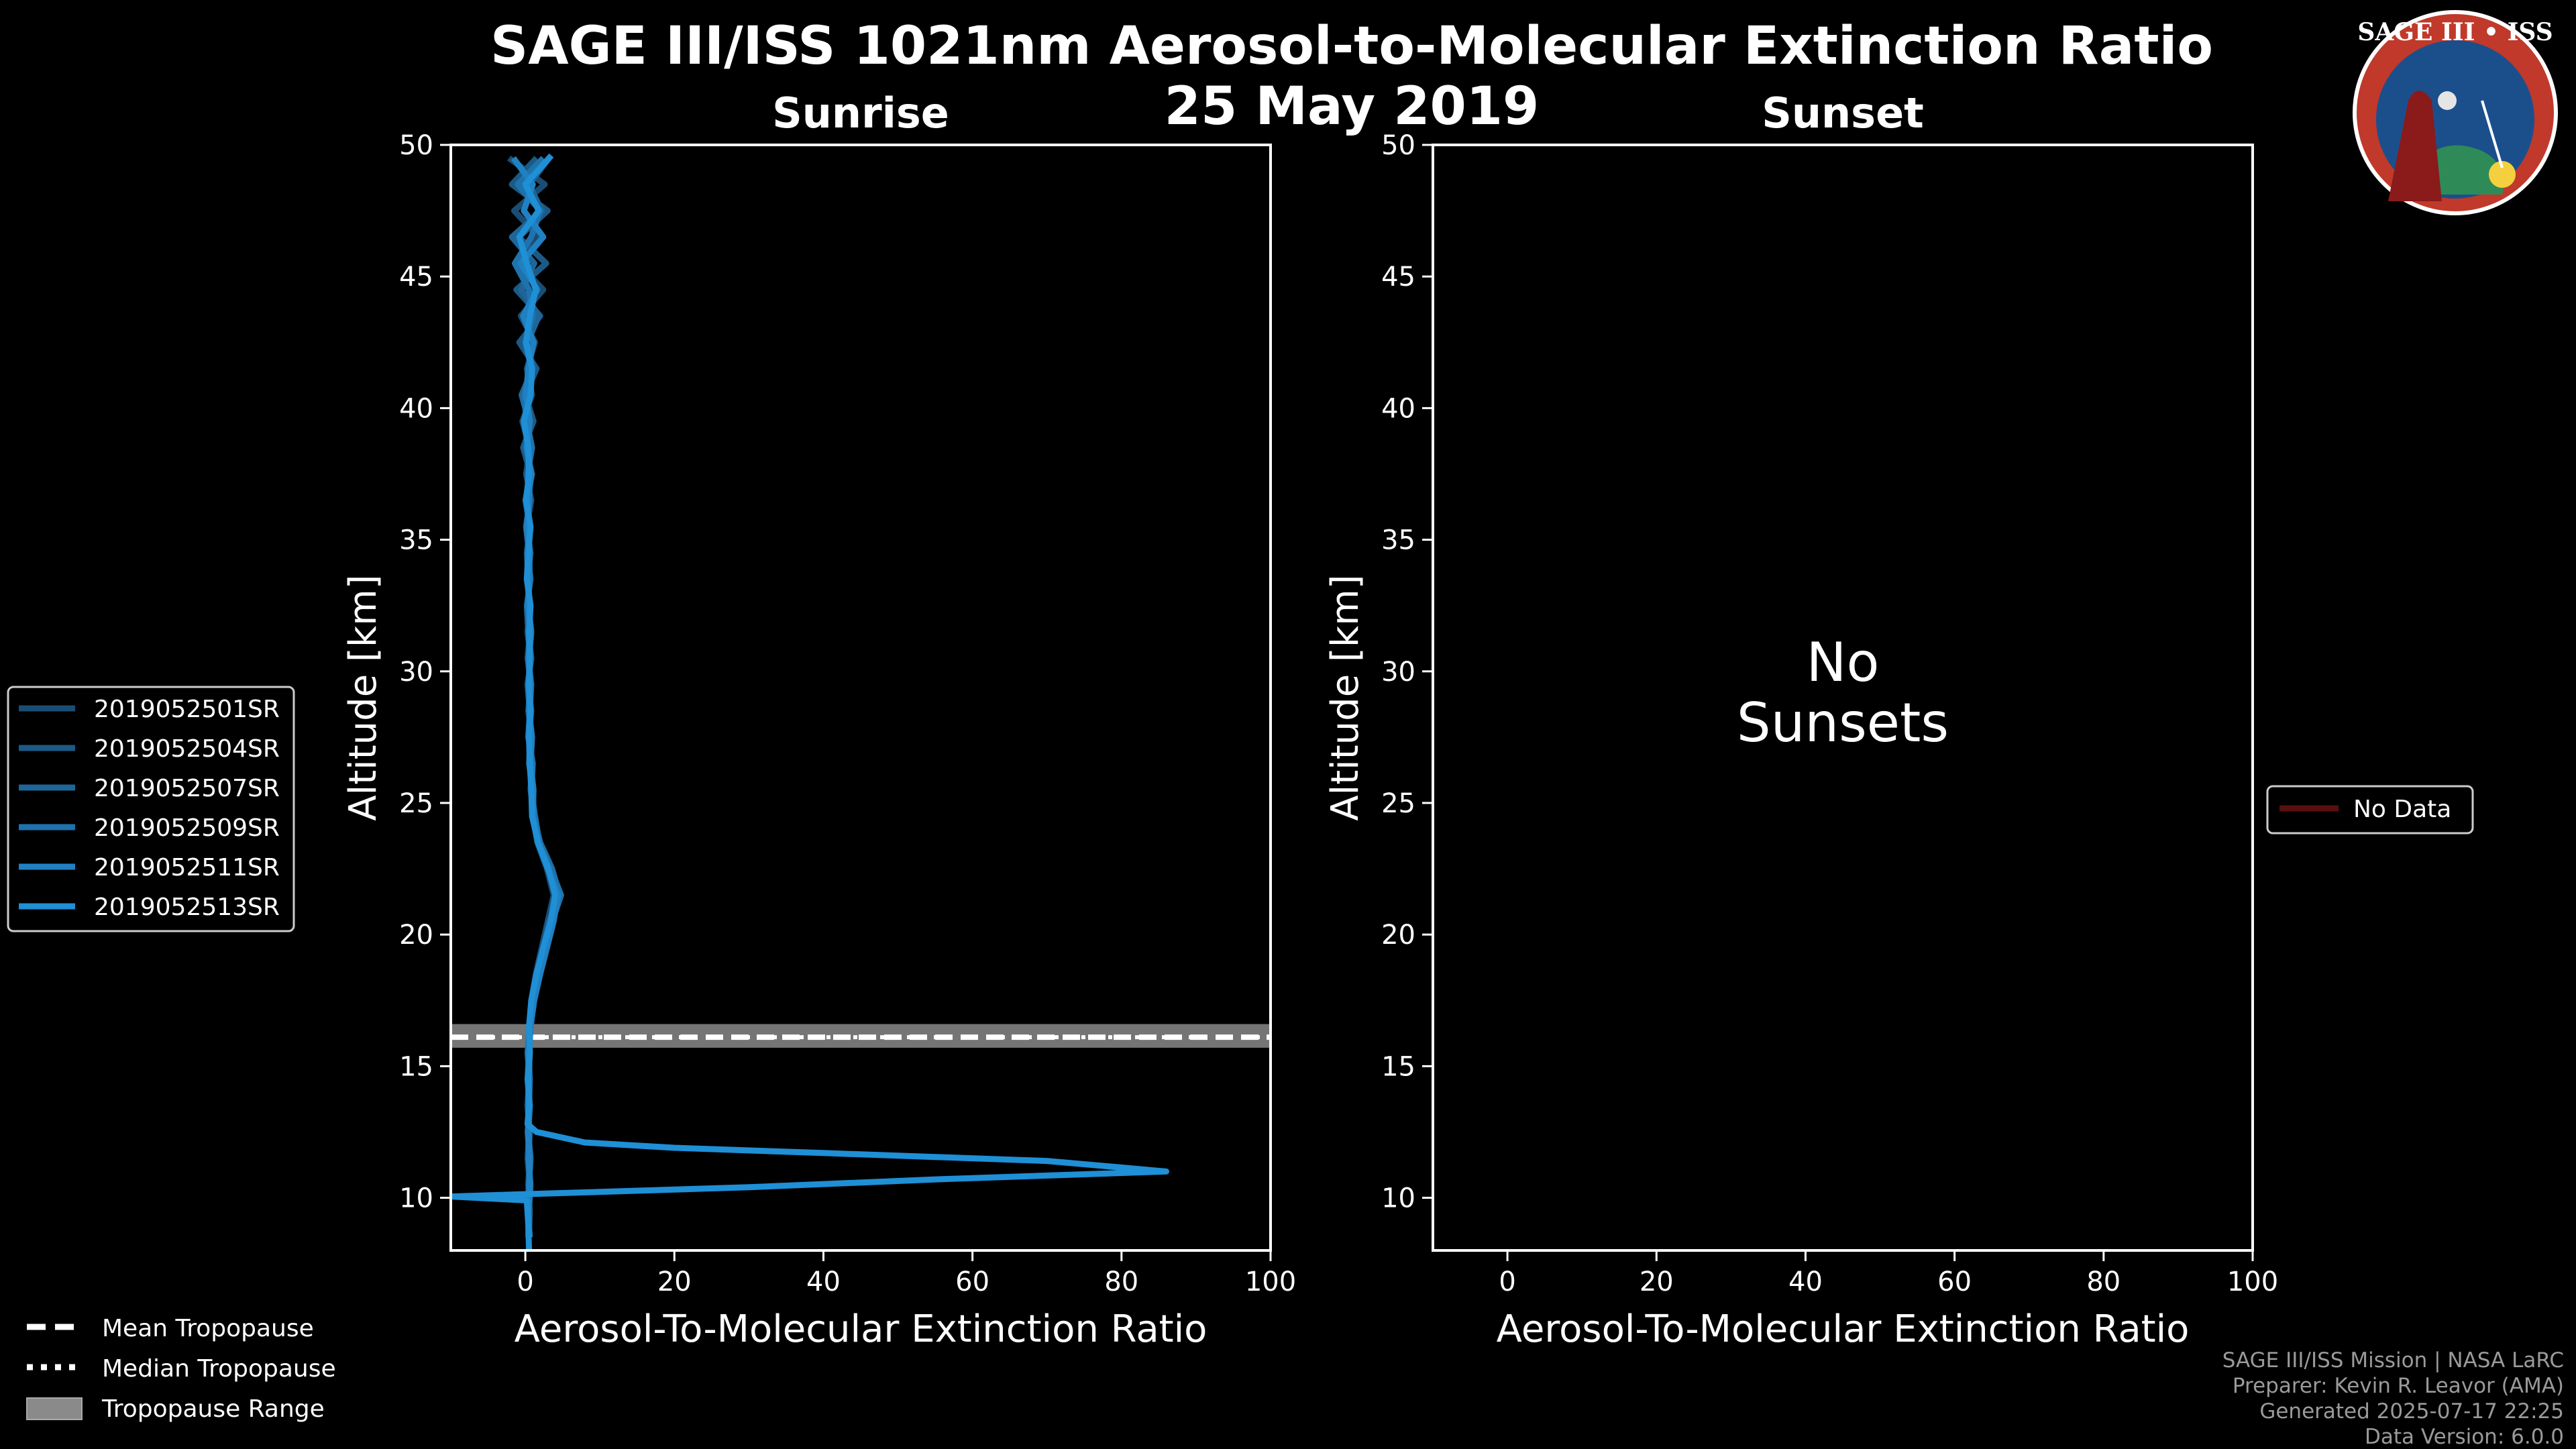 The height and width of the screenshot is (1449, 2576). I want to click on sunset-ytick-label: 25, so click(1398, 803).